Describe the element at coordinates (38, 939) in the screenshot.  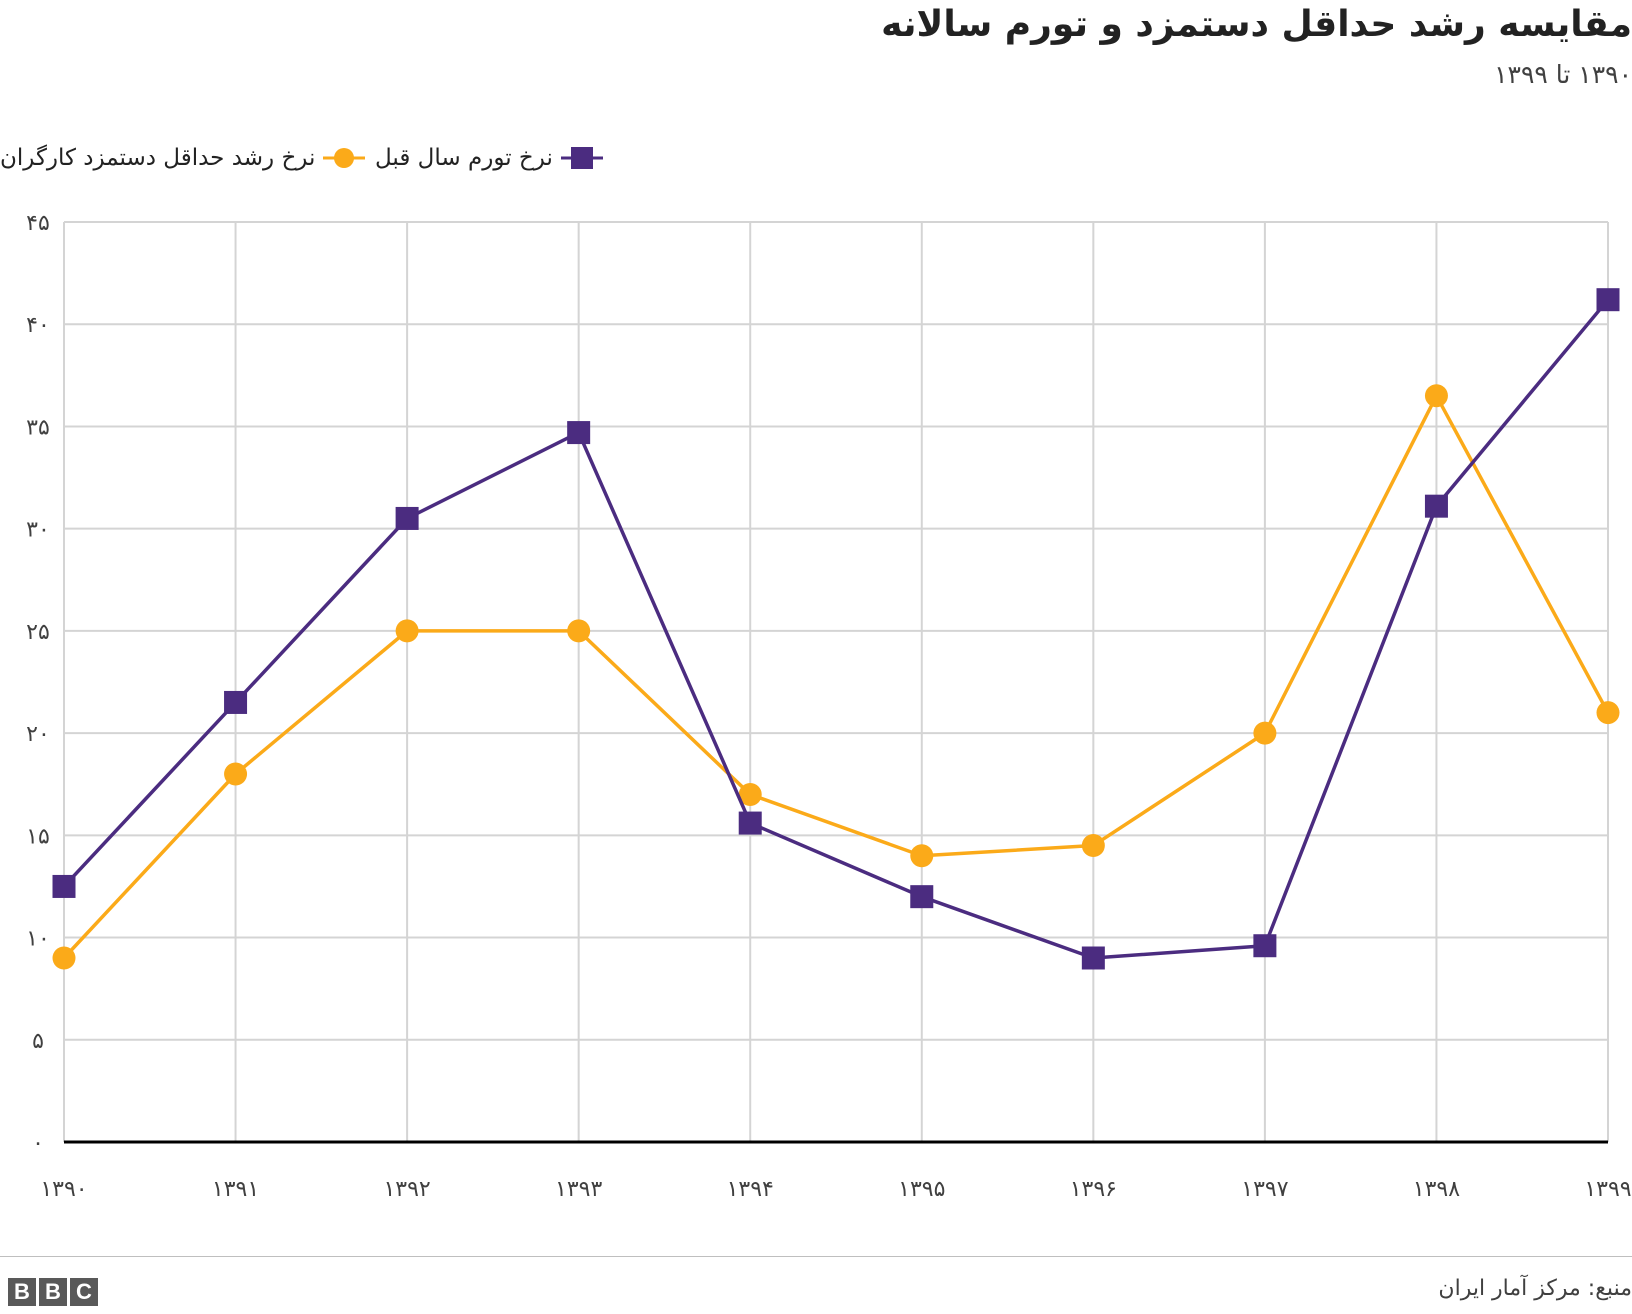
I see `y-tick-label: ۱۰` at that location.